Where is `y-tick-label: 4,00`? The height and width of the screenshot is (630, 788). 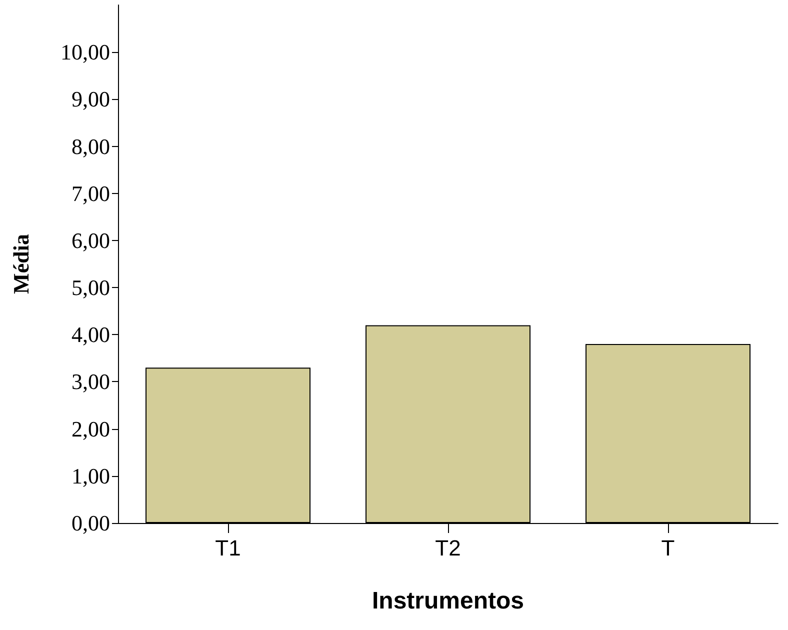
y-tick-label: 4,00 is located at coordinates (91, 335).